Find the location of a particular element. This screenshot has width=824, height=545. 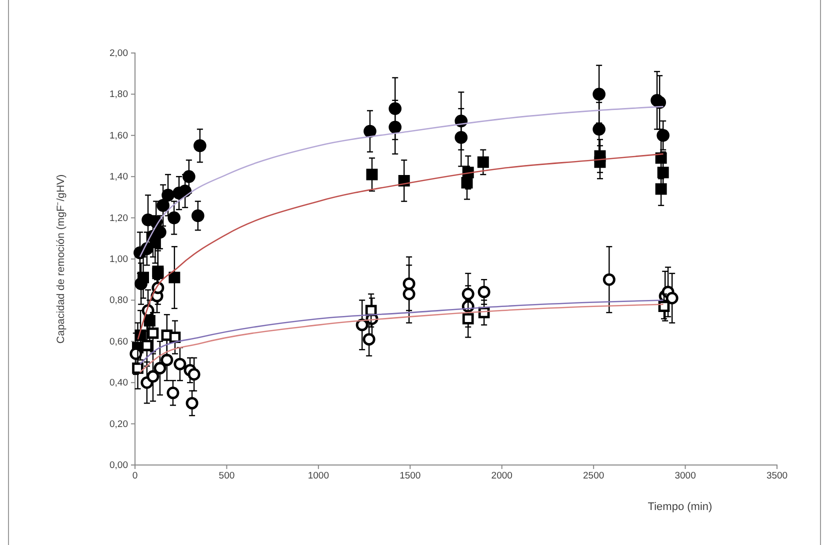

y-tick-label: 0,60 is located at coordinates (119, 342).